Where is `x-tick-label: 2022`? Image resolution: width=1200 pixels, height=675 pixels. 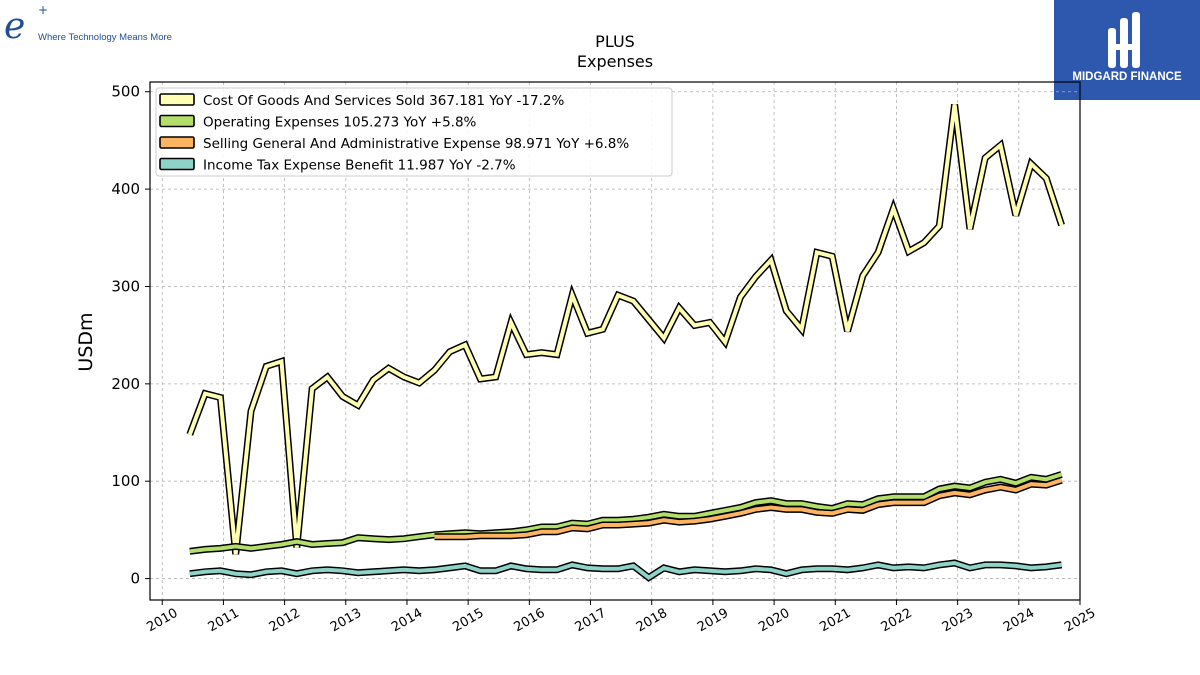
x-tick-label: 2022 is located at coordinates (897, 621).